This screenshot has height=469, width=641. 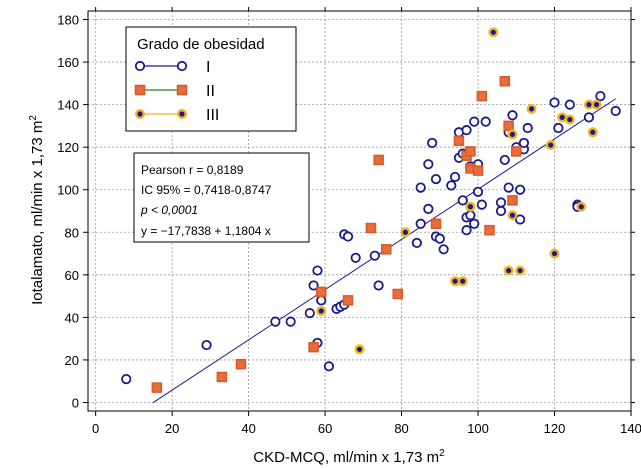 What do you see at coordinates (72, 360) in the screenshot?
I see `y-tick-label: 20` at bounding box center [72, 360].